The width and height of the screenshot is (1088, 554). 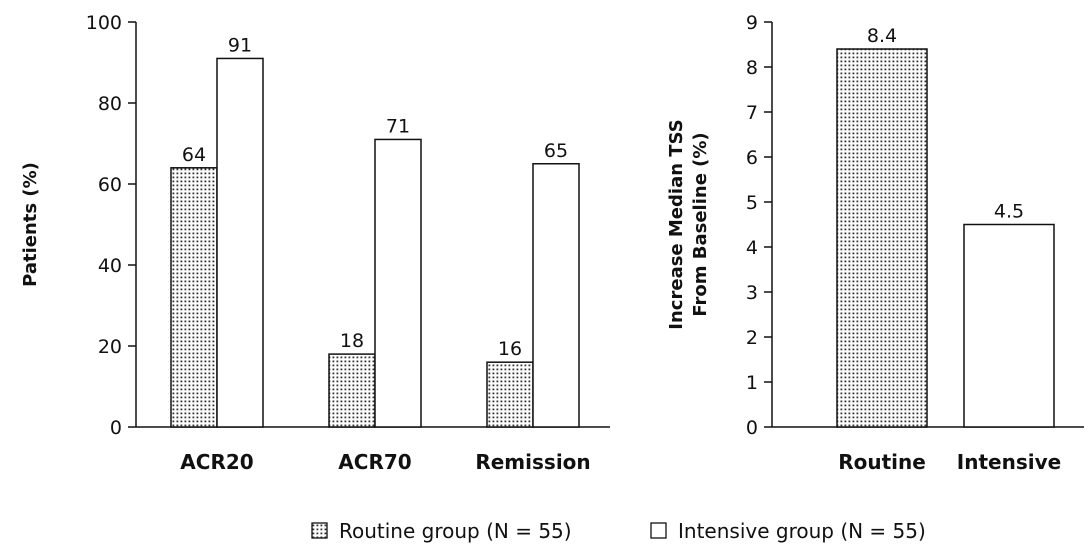 I want to click on data-label: 18, so click(x=352, y=341).